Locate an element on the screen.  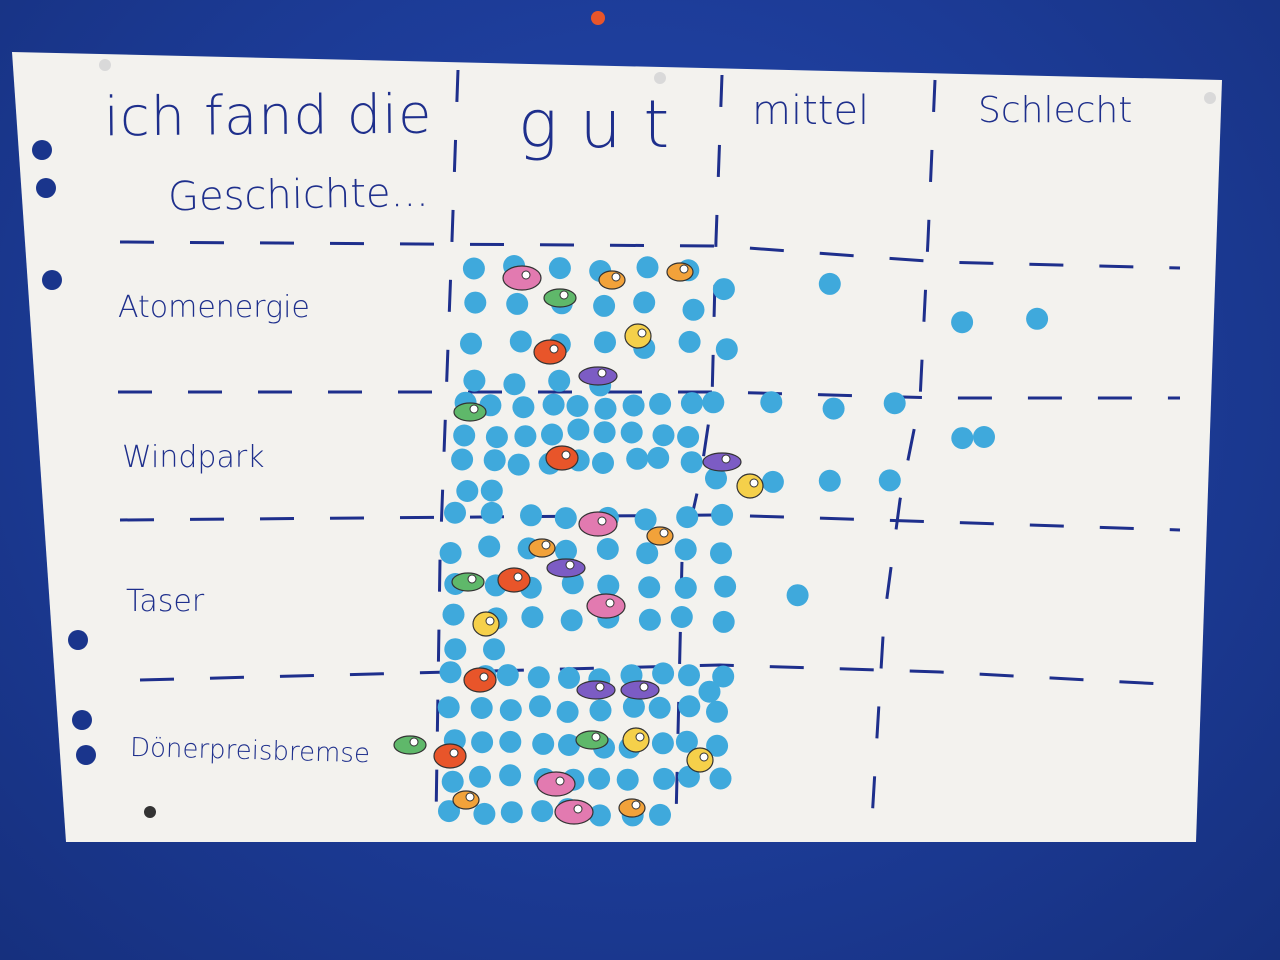
row-label-doenerpreisbremse: Dönerpreisbremse is located at coordinates (250, 751).